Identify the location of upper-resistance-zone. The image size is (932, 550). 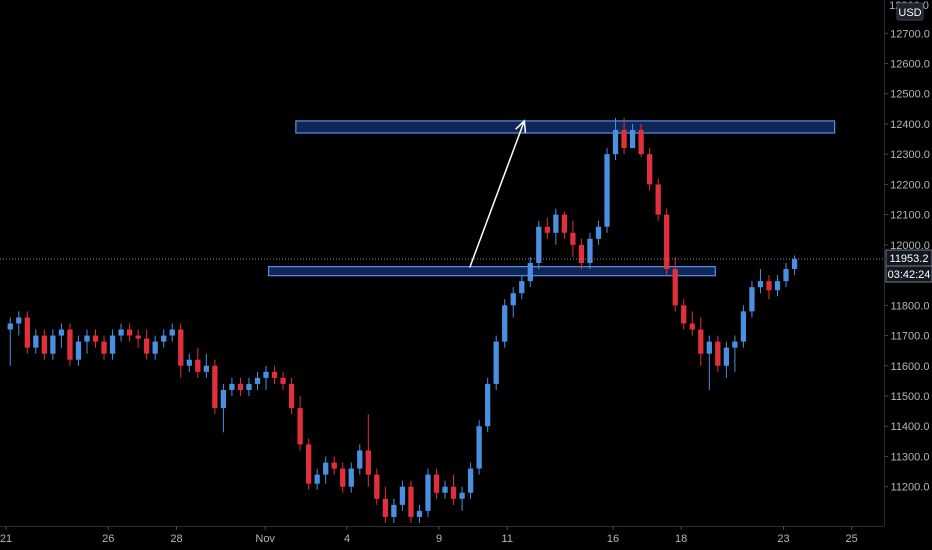
(565, 127).